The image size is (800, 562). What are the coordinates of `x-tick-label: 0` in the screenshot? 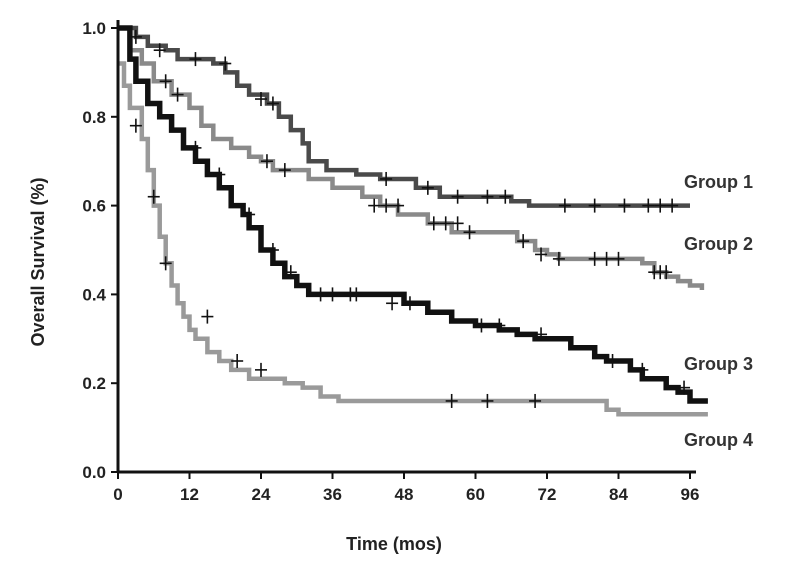 It's located at (117, 494).